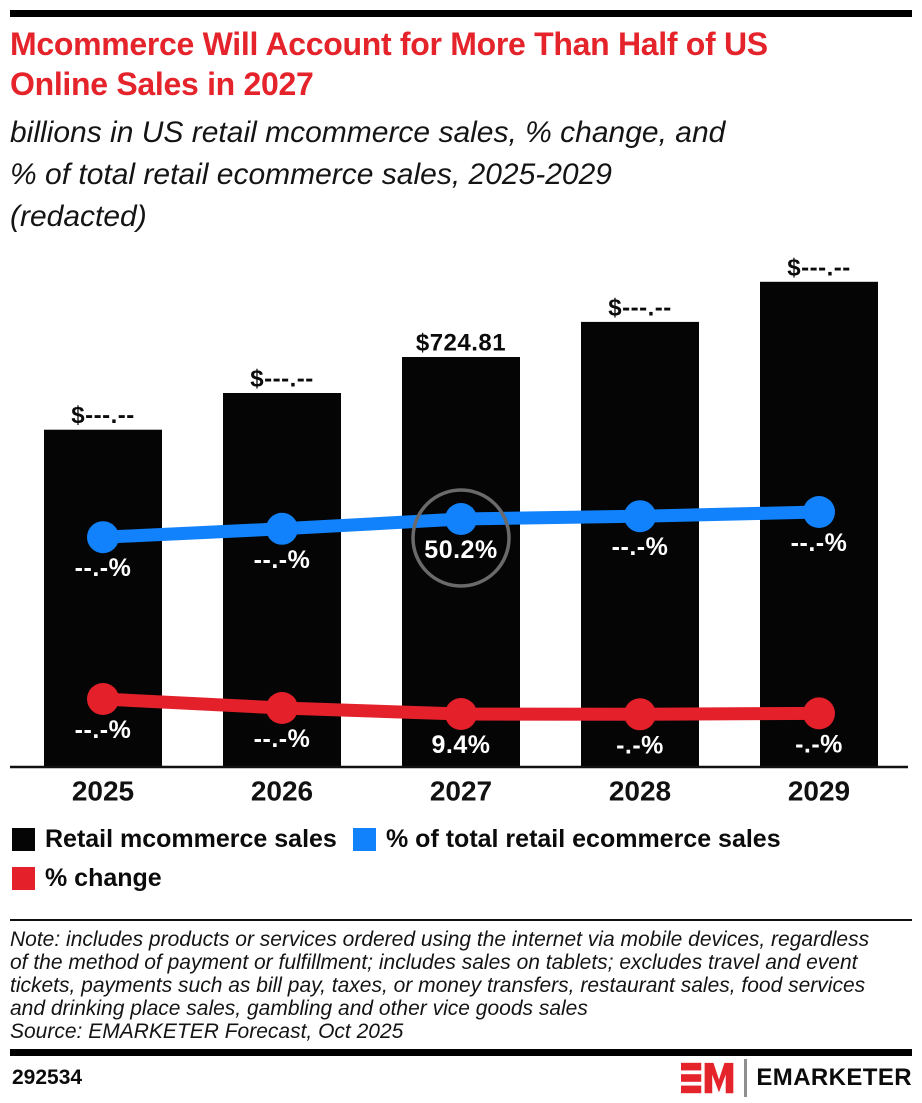  I want to click on footer-rule, so click(461, 1052).